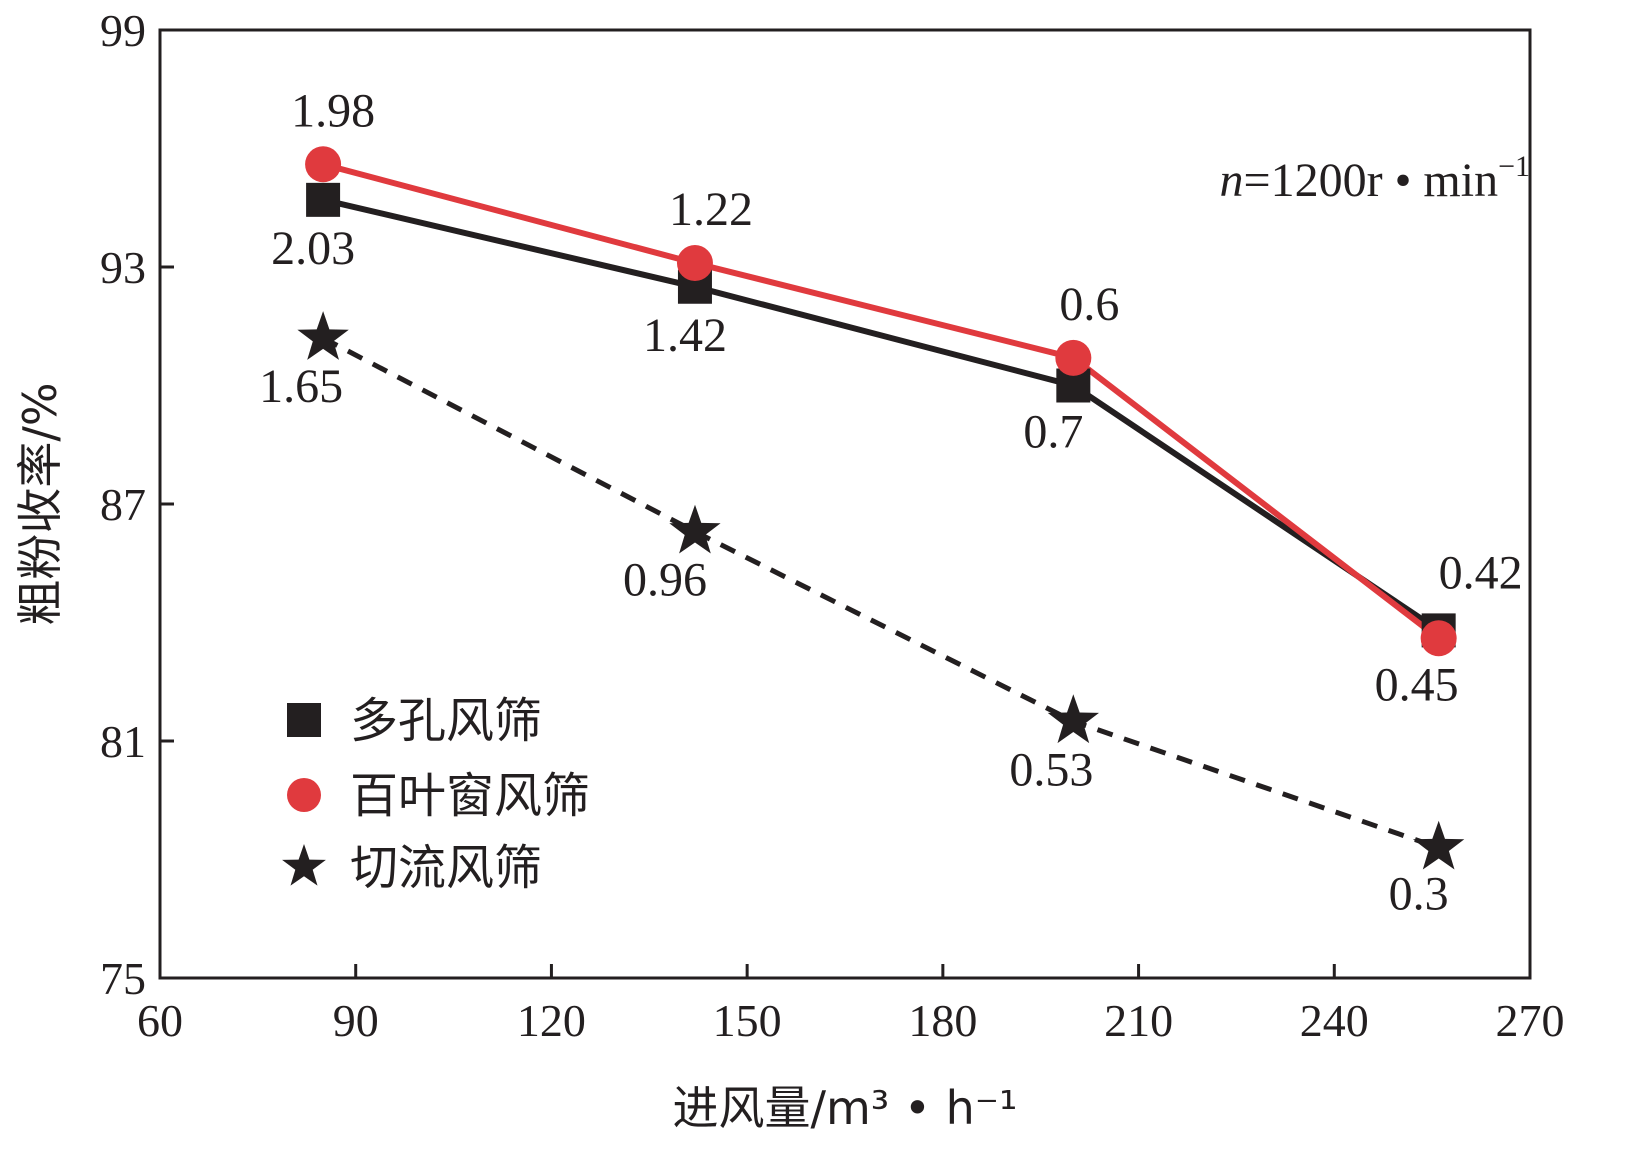 The width and height of the screenshot is (1625, 1151). What do you see at coordinates (123, 504) in the screenshot?
I see `y-tick-label: 87` at bounding box center [123, 504].